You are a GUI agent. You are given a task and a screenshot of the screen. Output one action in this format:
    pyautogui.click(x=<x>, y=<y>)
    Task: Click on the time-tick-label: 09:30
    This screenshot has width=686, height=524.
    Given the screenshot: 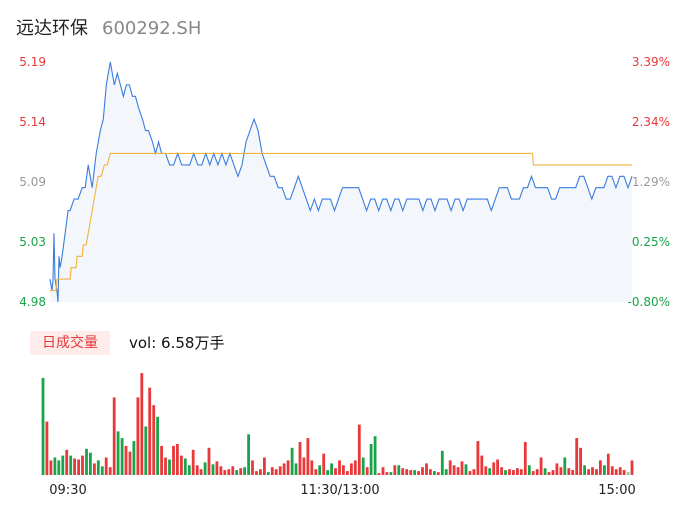 What is the action you would take?
    pyautogui.click(x=67, y=490)
    